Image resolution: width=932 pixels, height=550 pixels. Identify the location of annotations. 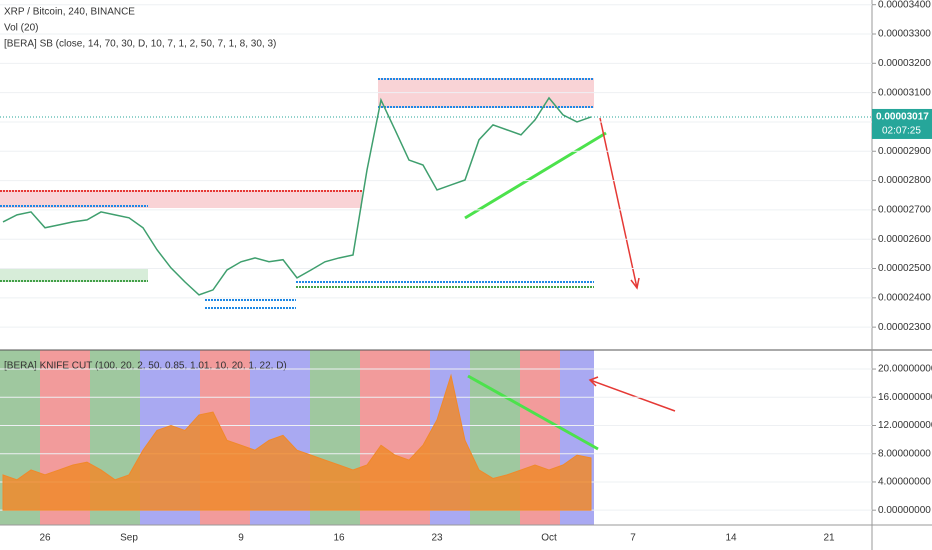
(570, 284).